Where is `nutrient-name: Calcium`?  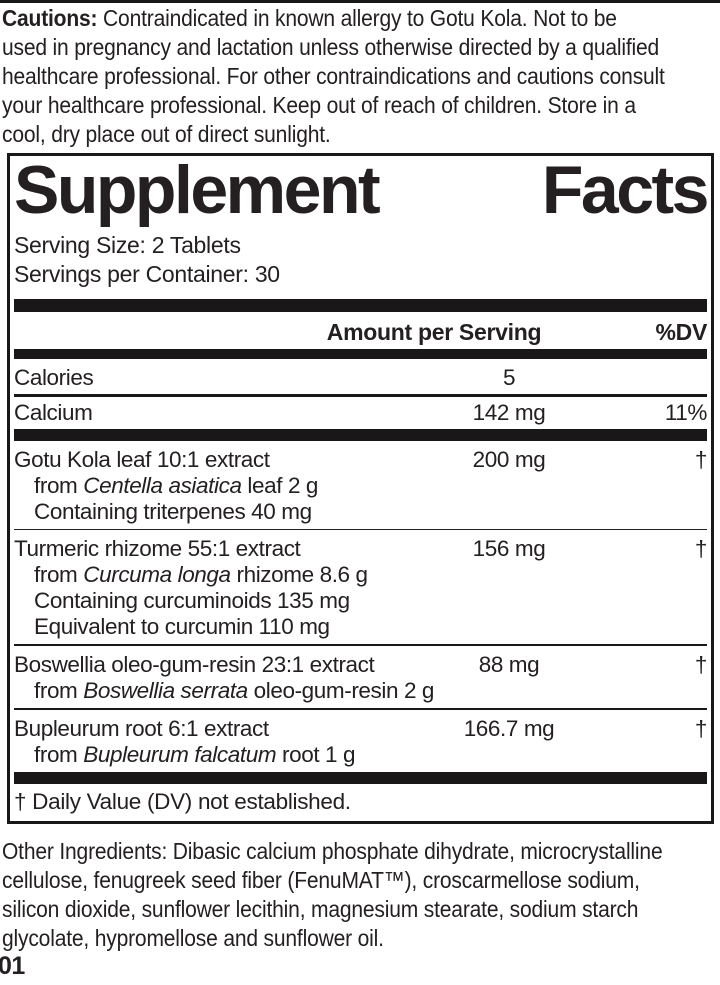 nutrient-name: Calcium is located at coordinates (53, 412).